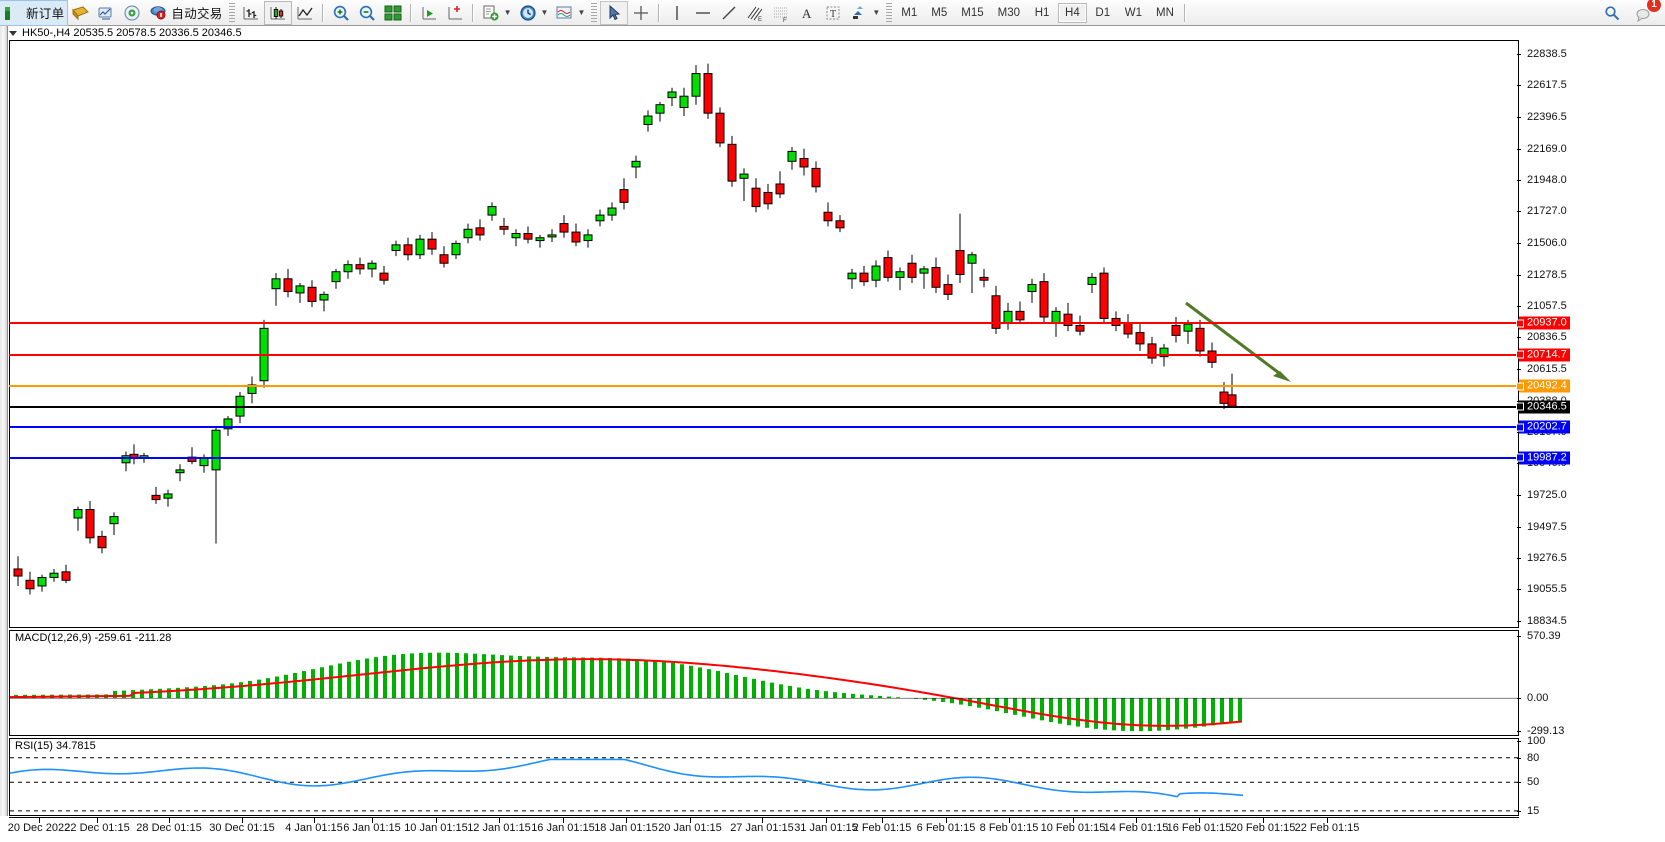 The width and height of the screenshot is (1665, 842). I want to click on search-icon, so click(1612, 12).